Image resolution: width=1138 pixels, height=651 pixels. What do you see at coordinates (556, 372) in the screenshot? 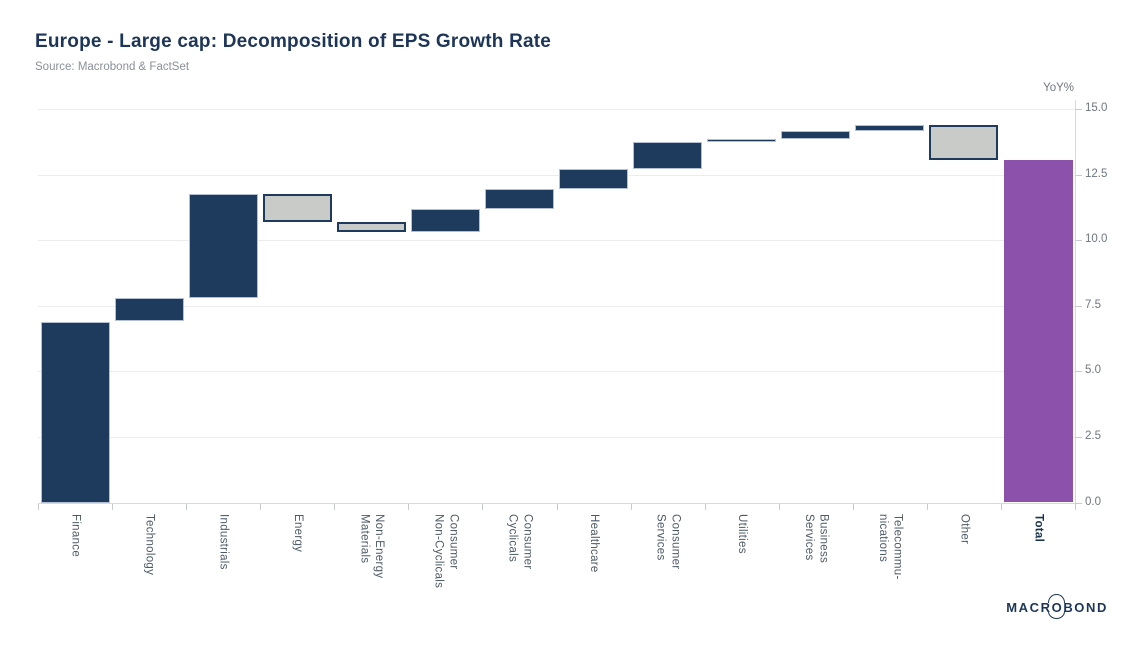
I see `gridline-5.0` at bounding box center [556, 372].